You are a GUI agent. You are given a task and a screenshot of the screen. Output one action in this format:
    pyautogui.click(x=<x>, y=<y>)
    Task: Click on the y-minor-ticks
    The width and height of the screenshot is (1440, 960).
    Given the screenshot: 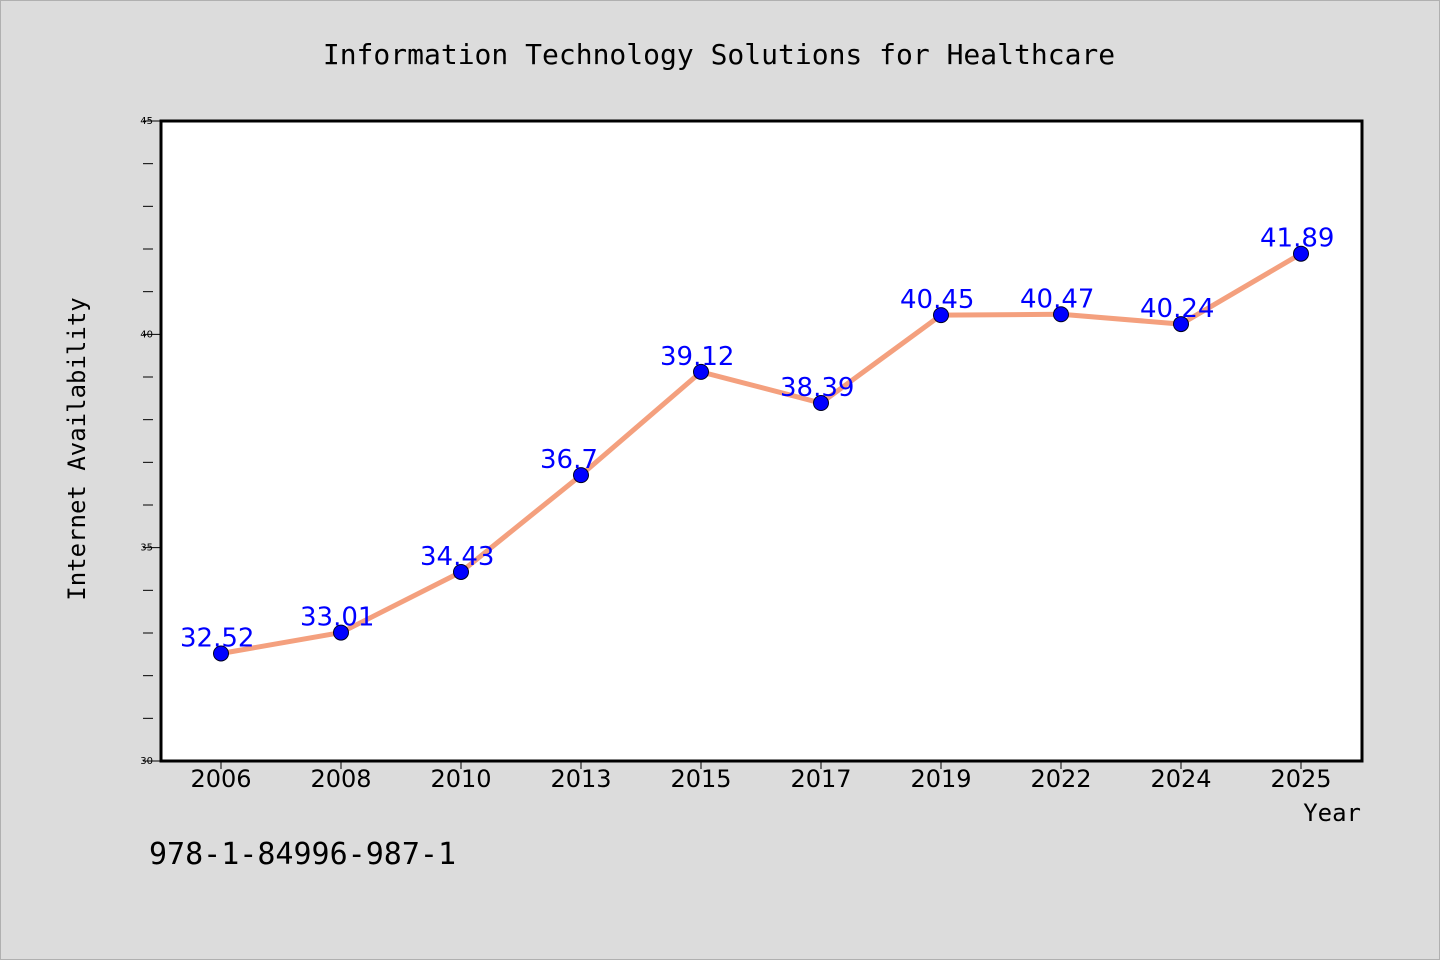 What is the action you would take?
    pyautogui.click(x=148, y=441)
    